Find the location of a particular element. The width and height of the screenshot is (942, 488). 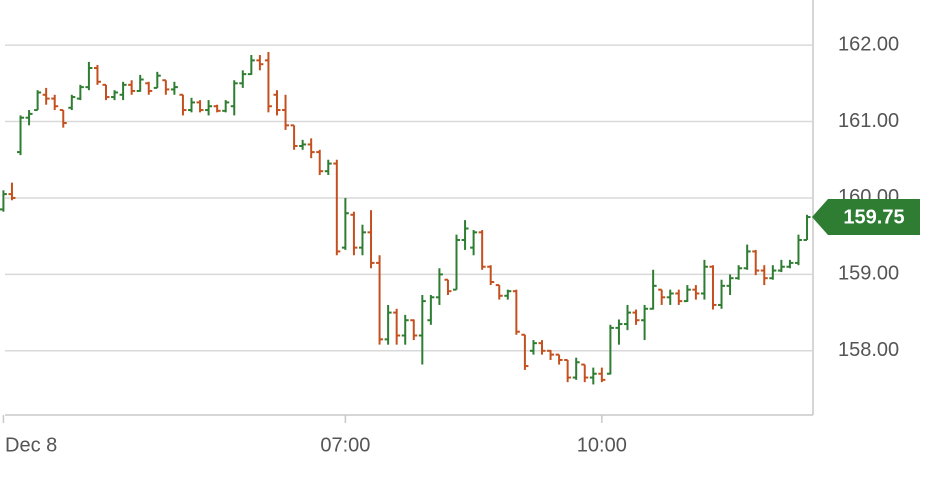

last-price-label: 159.75 is located at coordinates (873, 217).